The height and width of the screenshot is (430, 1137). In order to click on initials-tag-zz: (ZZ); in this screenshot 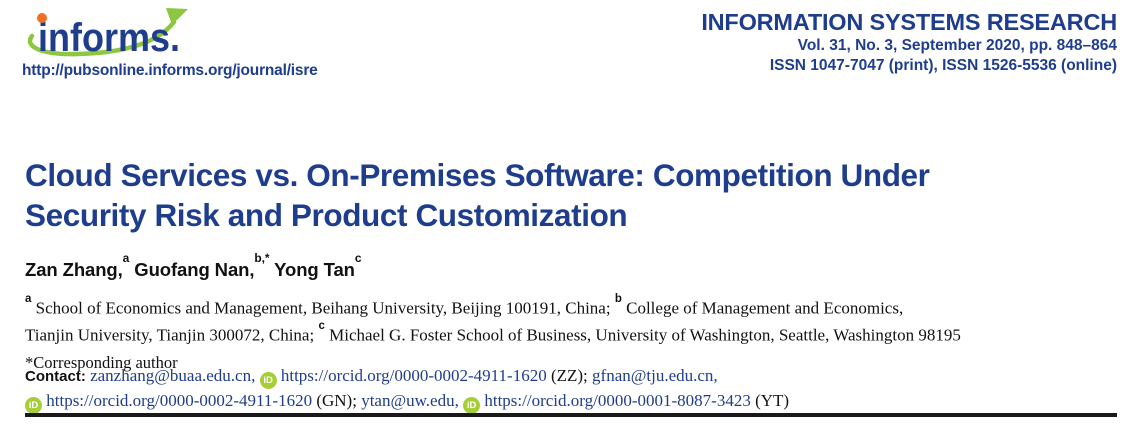, I will do `click(569, 375)`.